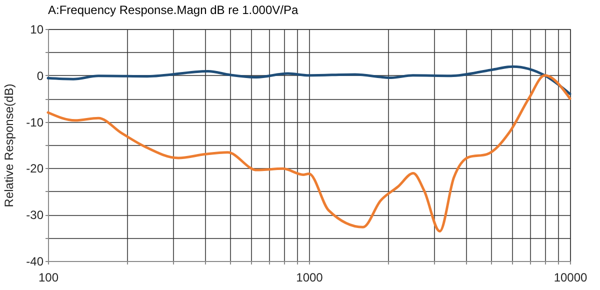 The height and width of the screenshot is (290, 600). Describe the element at coordinates (37, 29) in the screenshot. I see `y-tick-label: 10` at that location.